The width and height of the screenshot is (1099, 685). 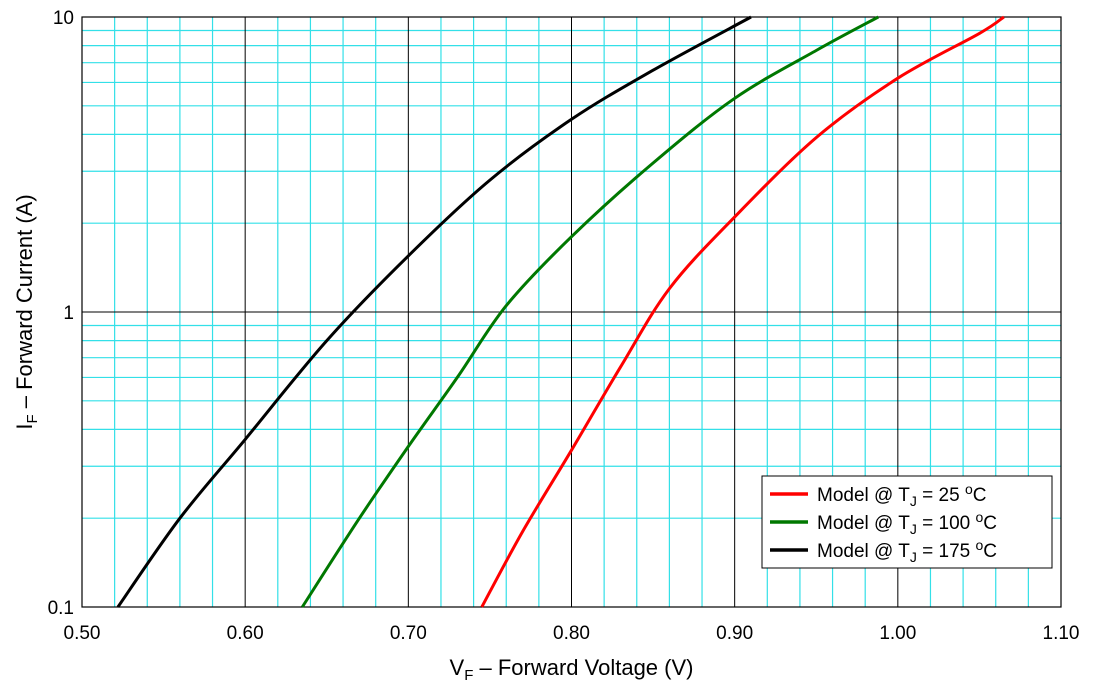 I want to click on x-tick-label: 0.90, so click(x=734, y=633).